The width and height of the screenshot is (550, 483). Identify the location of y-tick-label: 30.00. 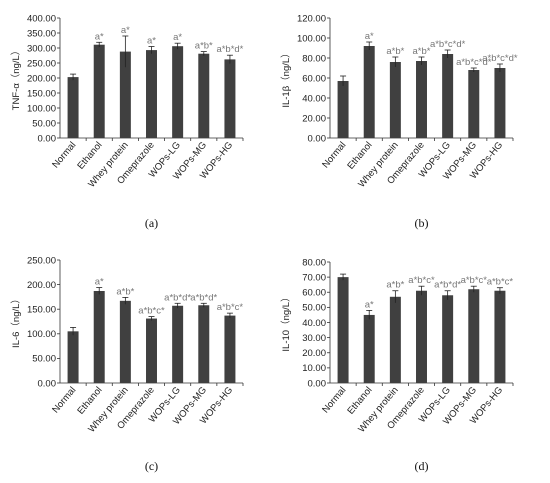
(314, 338).